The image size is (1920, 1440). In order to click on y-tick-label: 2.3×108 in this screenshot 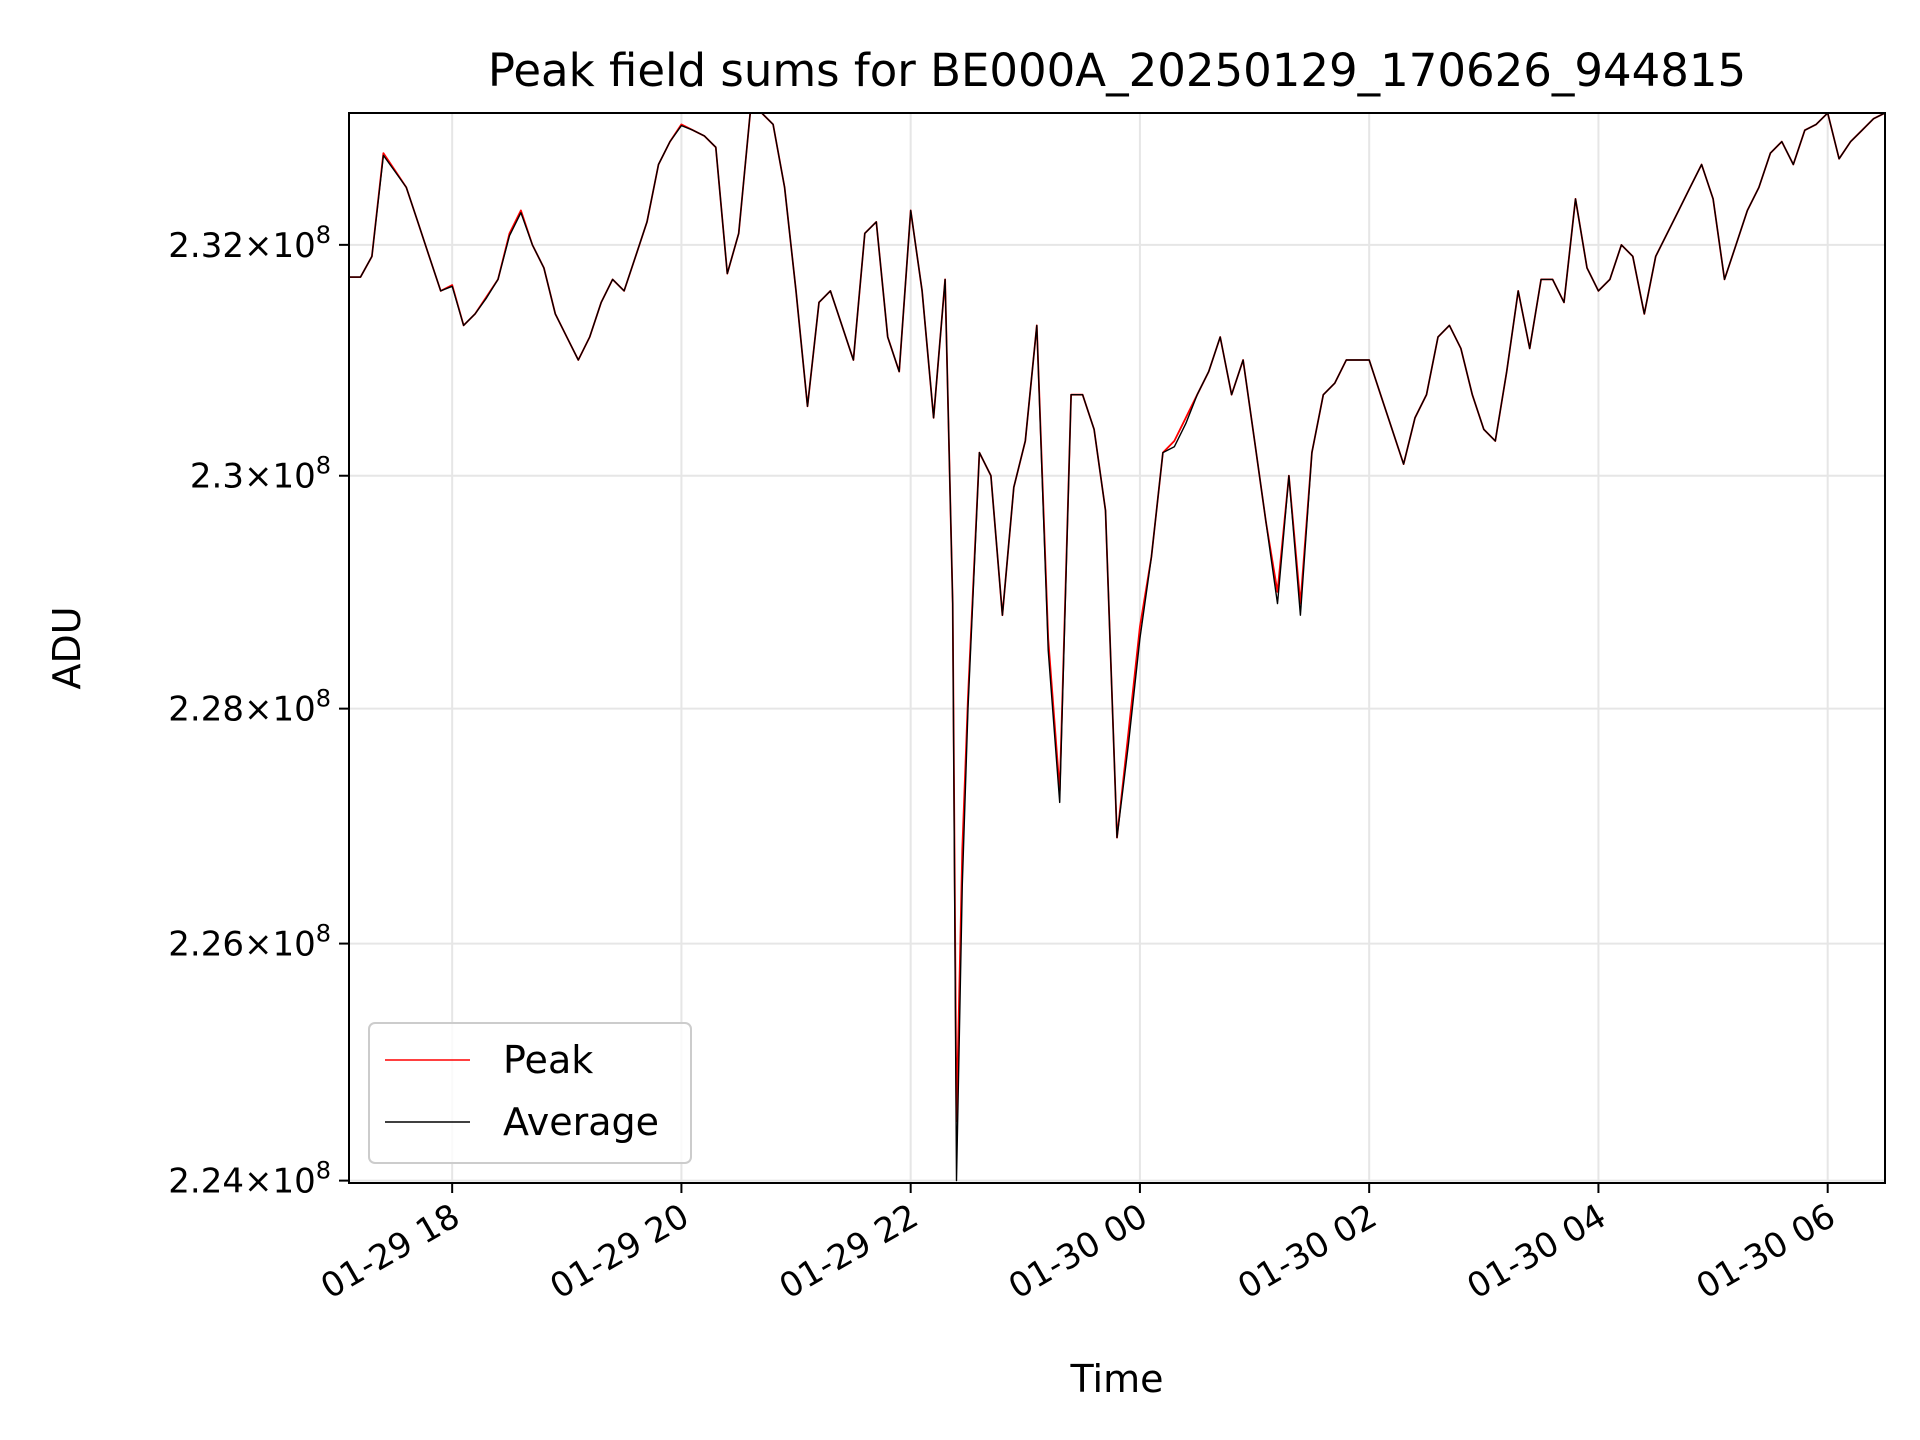, I will do `click(260, 474)`.